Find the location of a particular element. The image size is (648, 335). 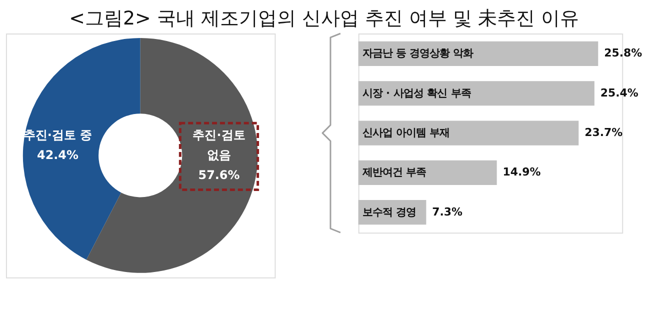

donut-slice is located at coordinates (81, 149).